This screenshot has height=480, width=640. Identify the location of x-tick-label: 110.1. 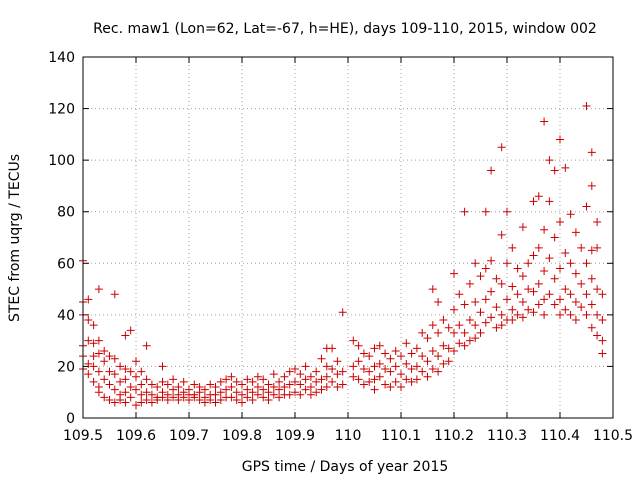
(401, 436).